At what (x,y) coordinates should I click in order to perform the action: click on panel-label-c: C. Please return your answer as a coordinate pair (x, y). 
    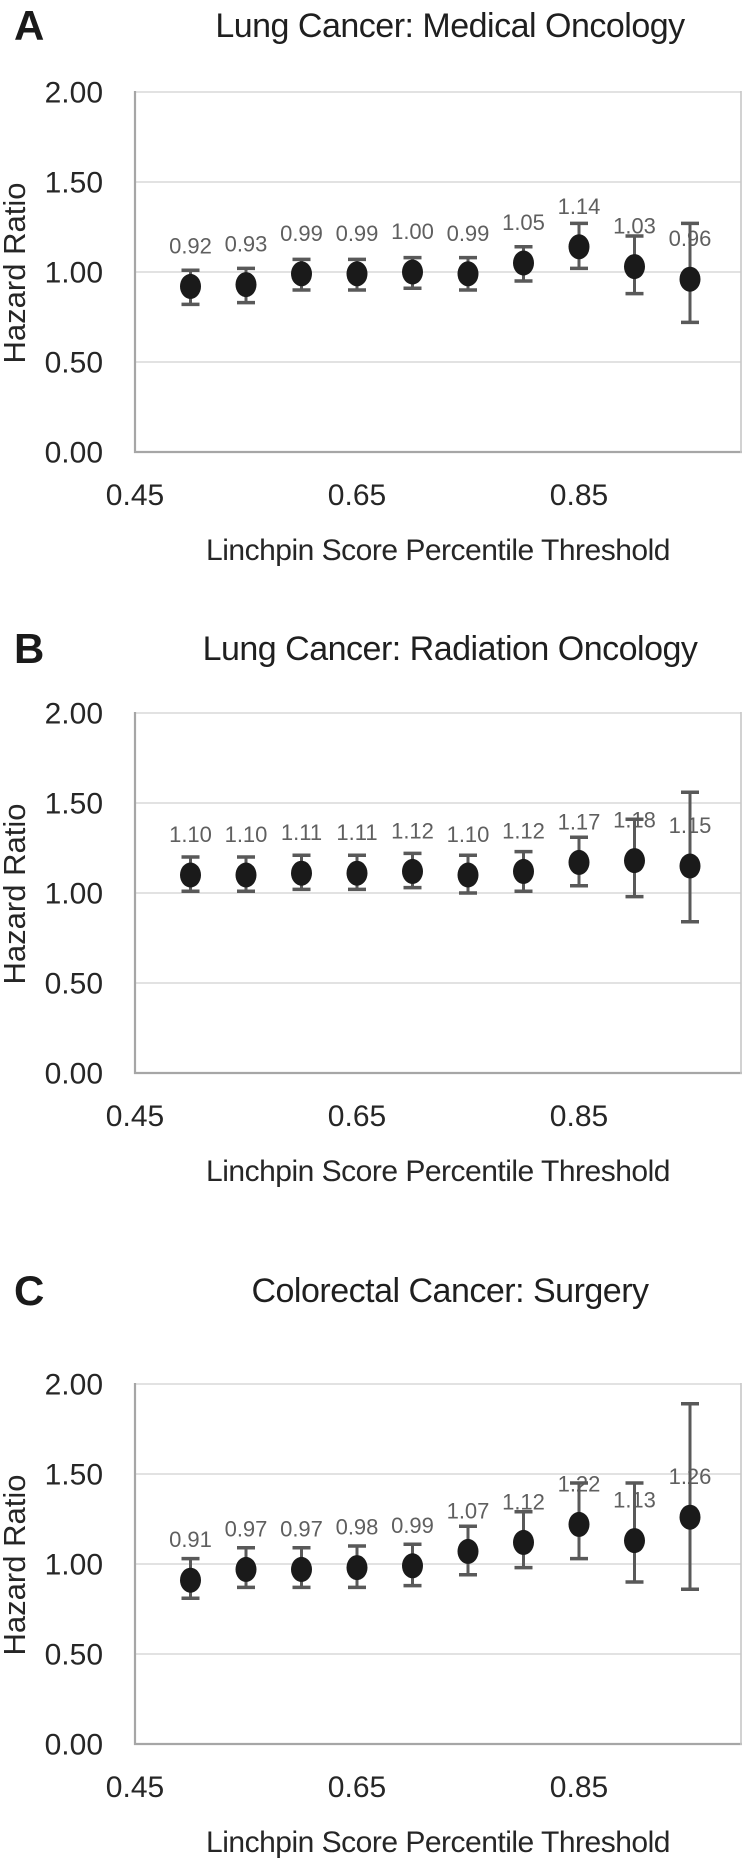
    Looking at the image, I should click on (29, 1290).